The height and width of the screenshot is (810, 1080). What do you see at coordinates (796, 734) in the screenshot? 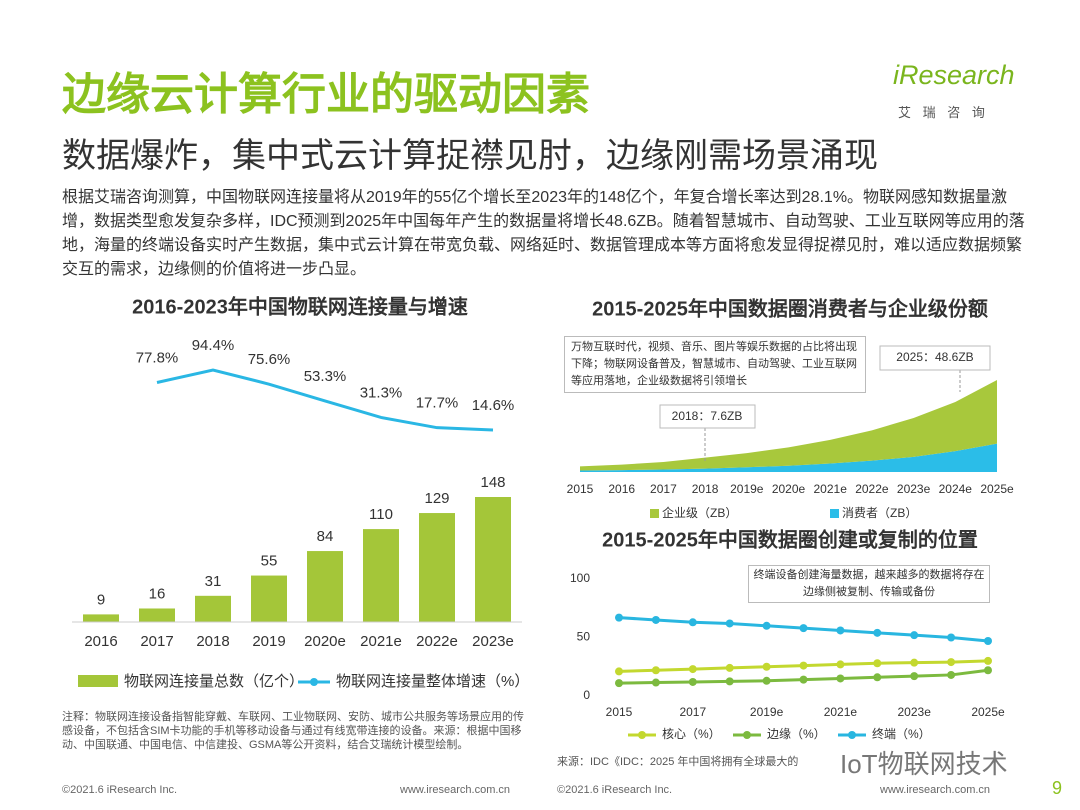
I see `legend-label: 边缘（%）` at bounding box center [796, 734].